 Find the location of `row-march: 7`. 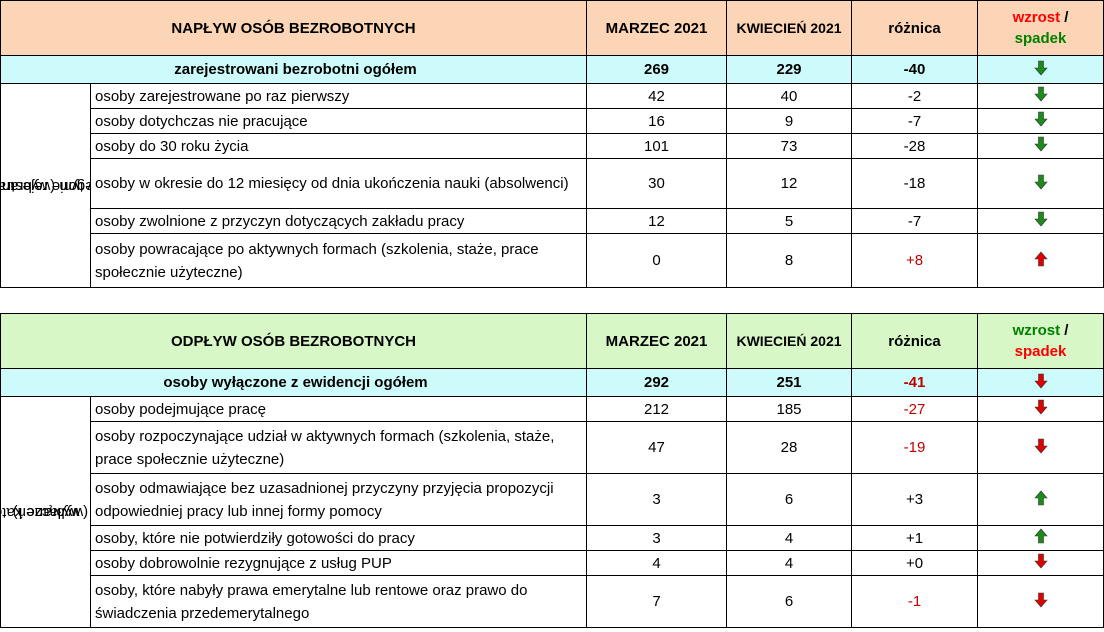

row-march: 7 is located at coordinates (657, 601).